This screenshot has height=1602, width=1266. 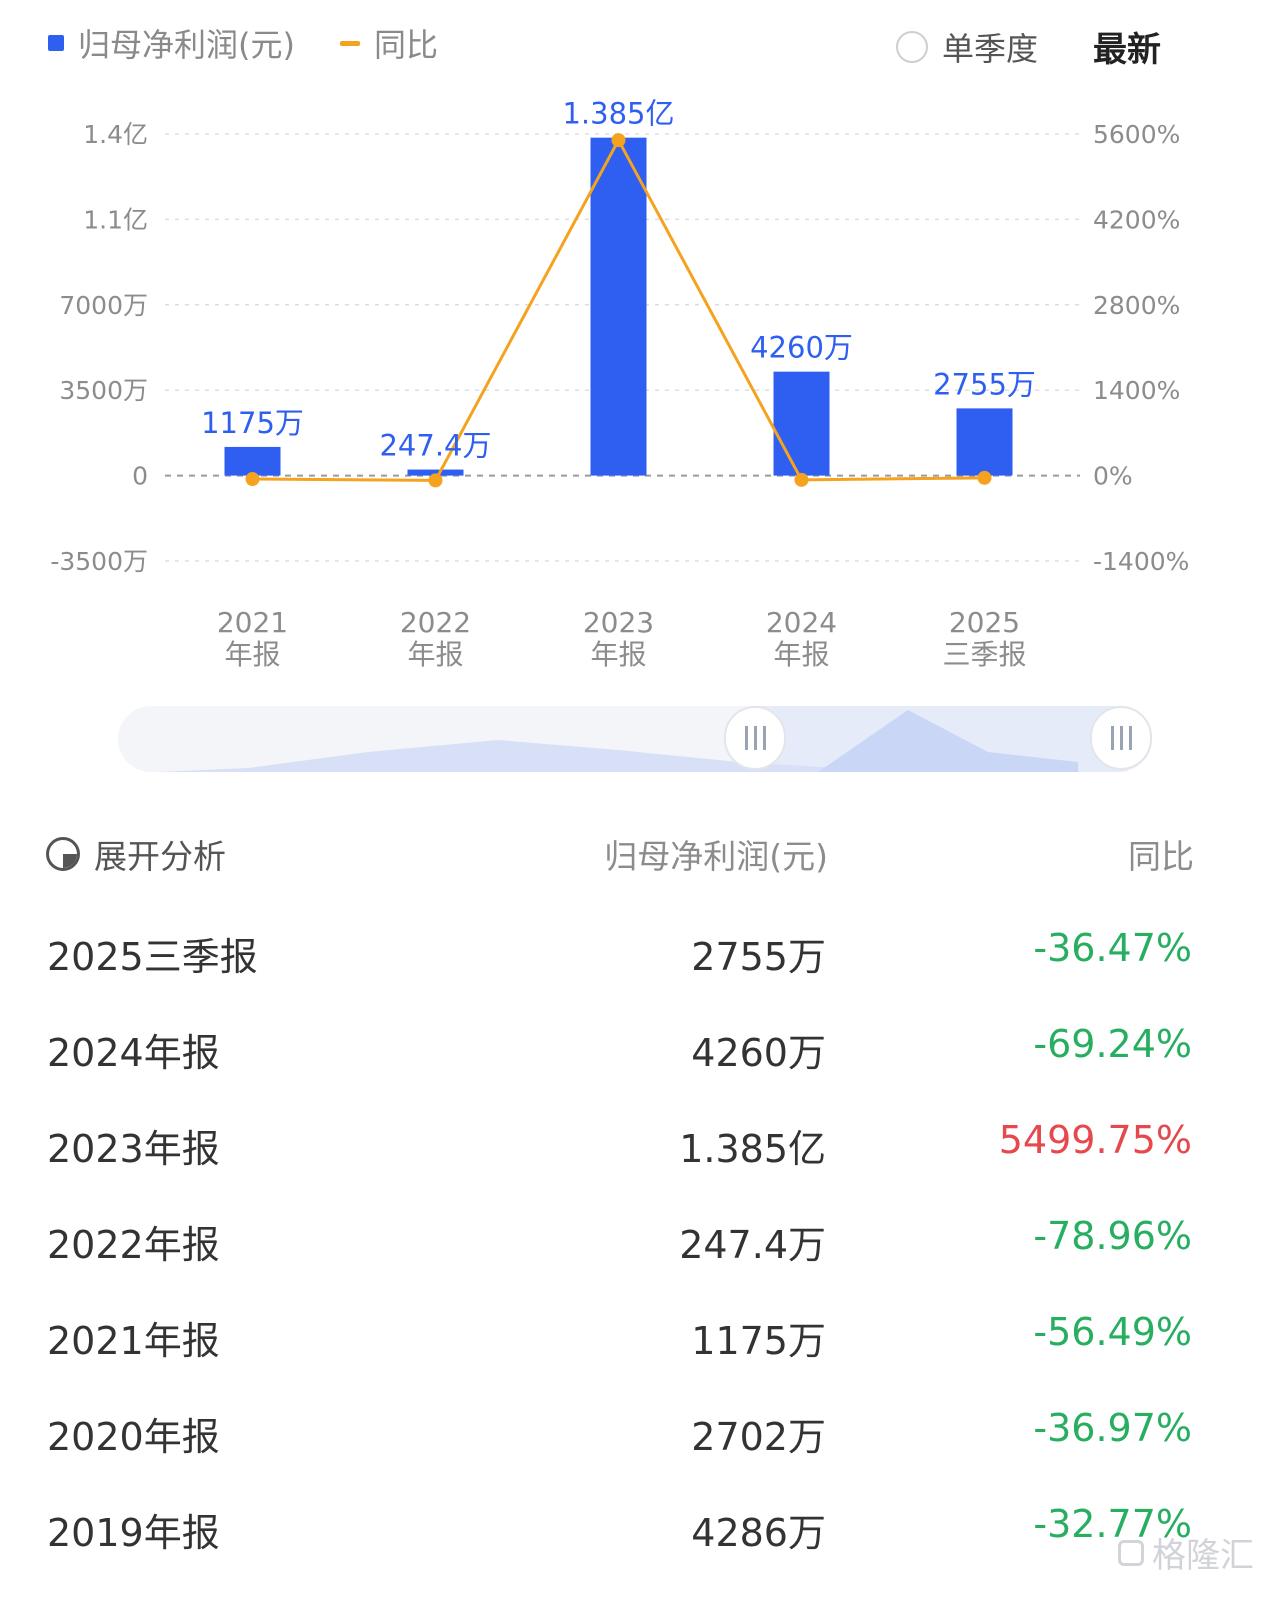 I want to click on chart-header: 归母净利润(元) 同比 单季度 最新, so click(x=633, y=45).